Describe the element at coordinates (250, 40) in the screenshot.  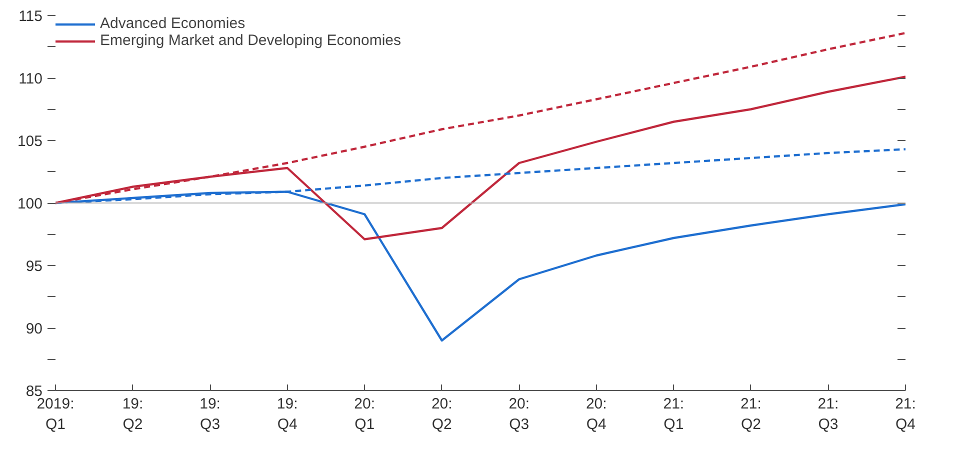
I see `legend-label: Emerging Market and Developing Economies` at that location.